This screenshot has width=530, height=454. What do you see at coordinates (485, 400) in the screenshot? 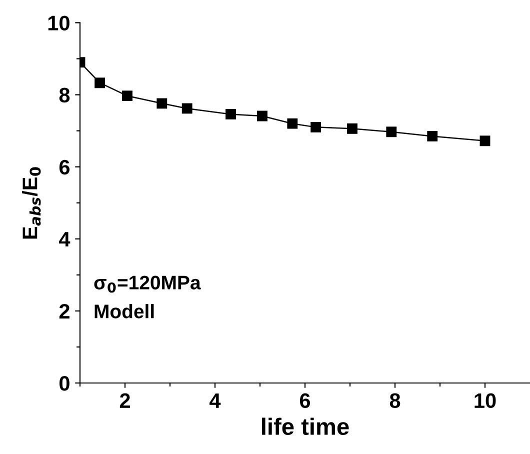
I see `x-tick-label: 10` at bounding box center [485, 400].